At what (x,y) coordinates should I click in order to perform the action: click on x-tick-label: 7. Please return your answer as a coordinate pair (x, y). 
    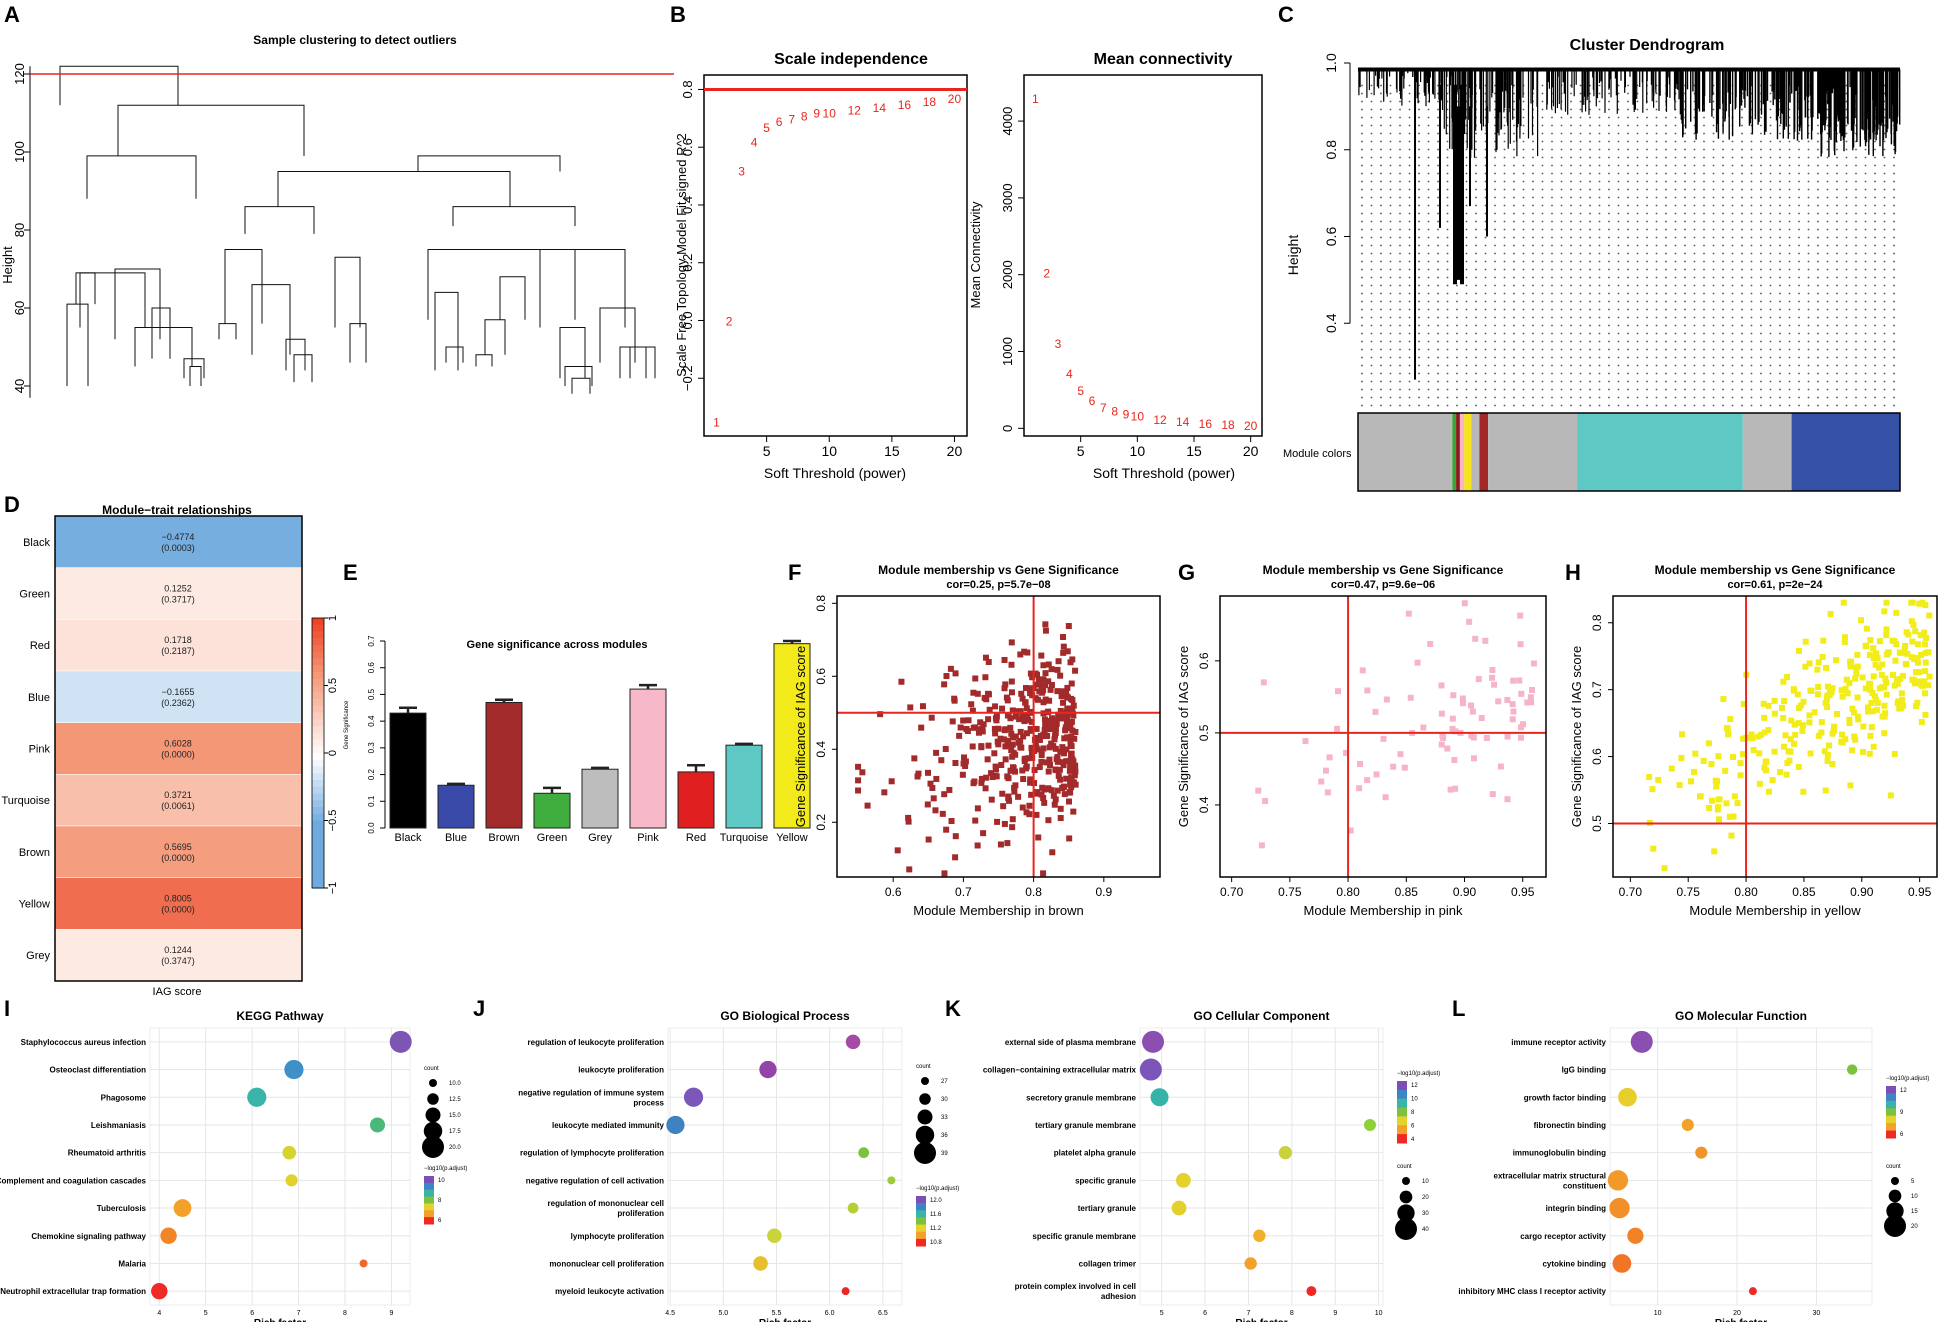
    Looking at the image, I should click on (299, 1313).